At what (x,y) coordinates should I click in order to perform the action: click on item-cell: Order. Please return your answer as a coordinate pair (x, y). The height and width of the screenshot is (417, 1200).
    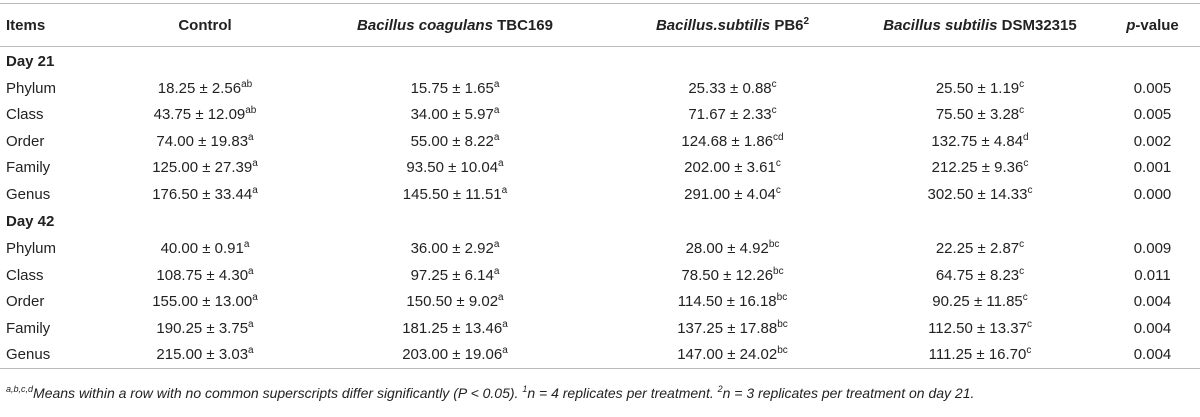
    Looking at the image, I should click on (25, 141).